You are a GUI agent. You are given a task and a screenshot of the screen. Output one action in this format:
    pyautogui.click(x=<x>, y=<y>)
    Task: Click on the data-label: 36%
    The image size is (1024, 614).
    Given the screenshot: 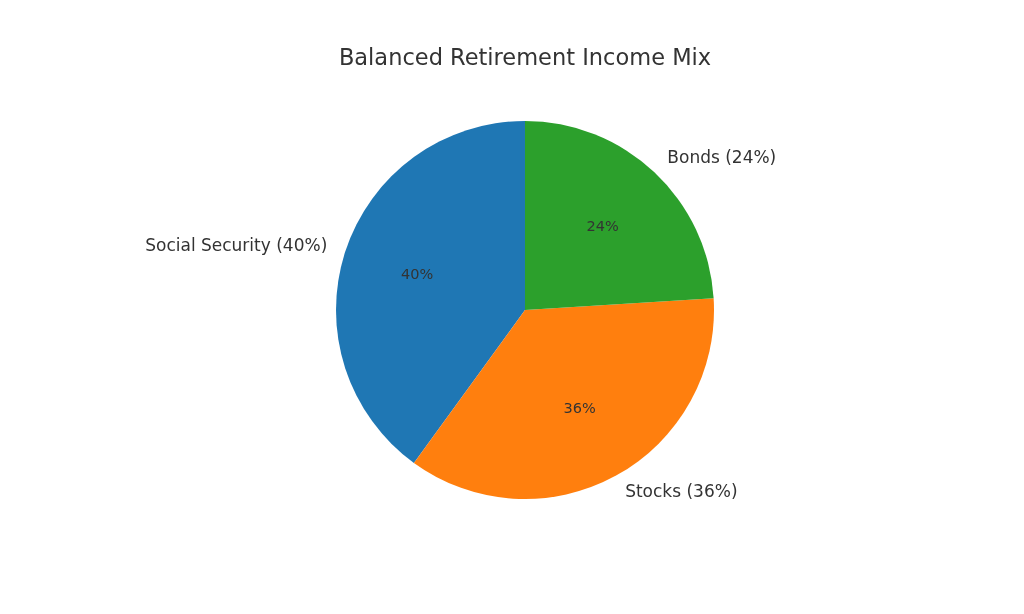 What is the action you would take?
    pyautogui.click(x=579, y=408)
    